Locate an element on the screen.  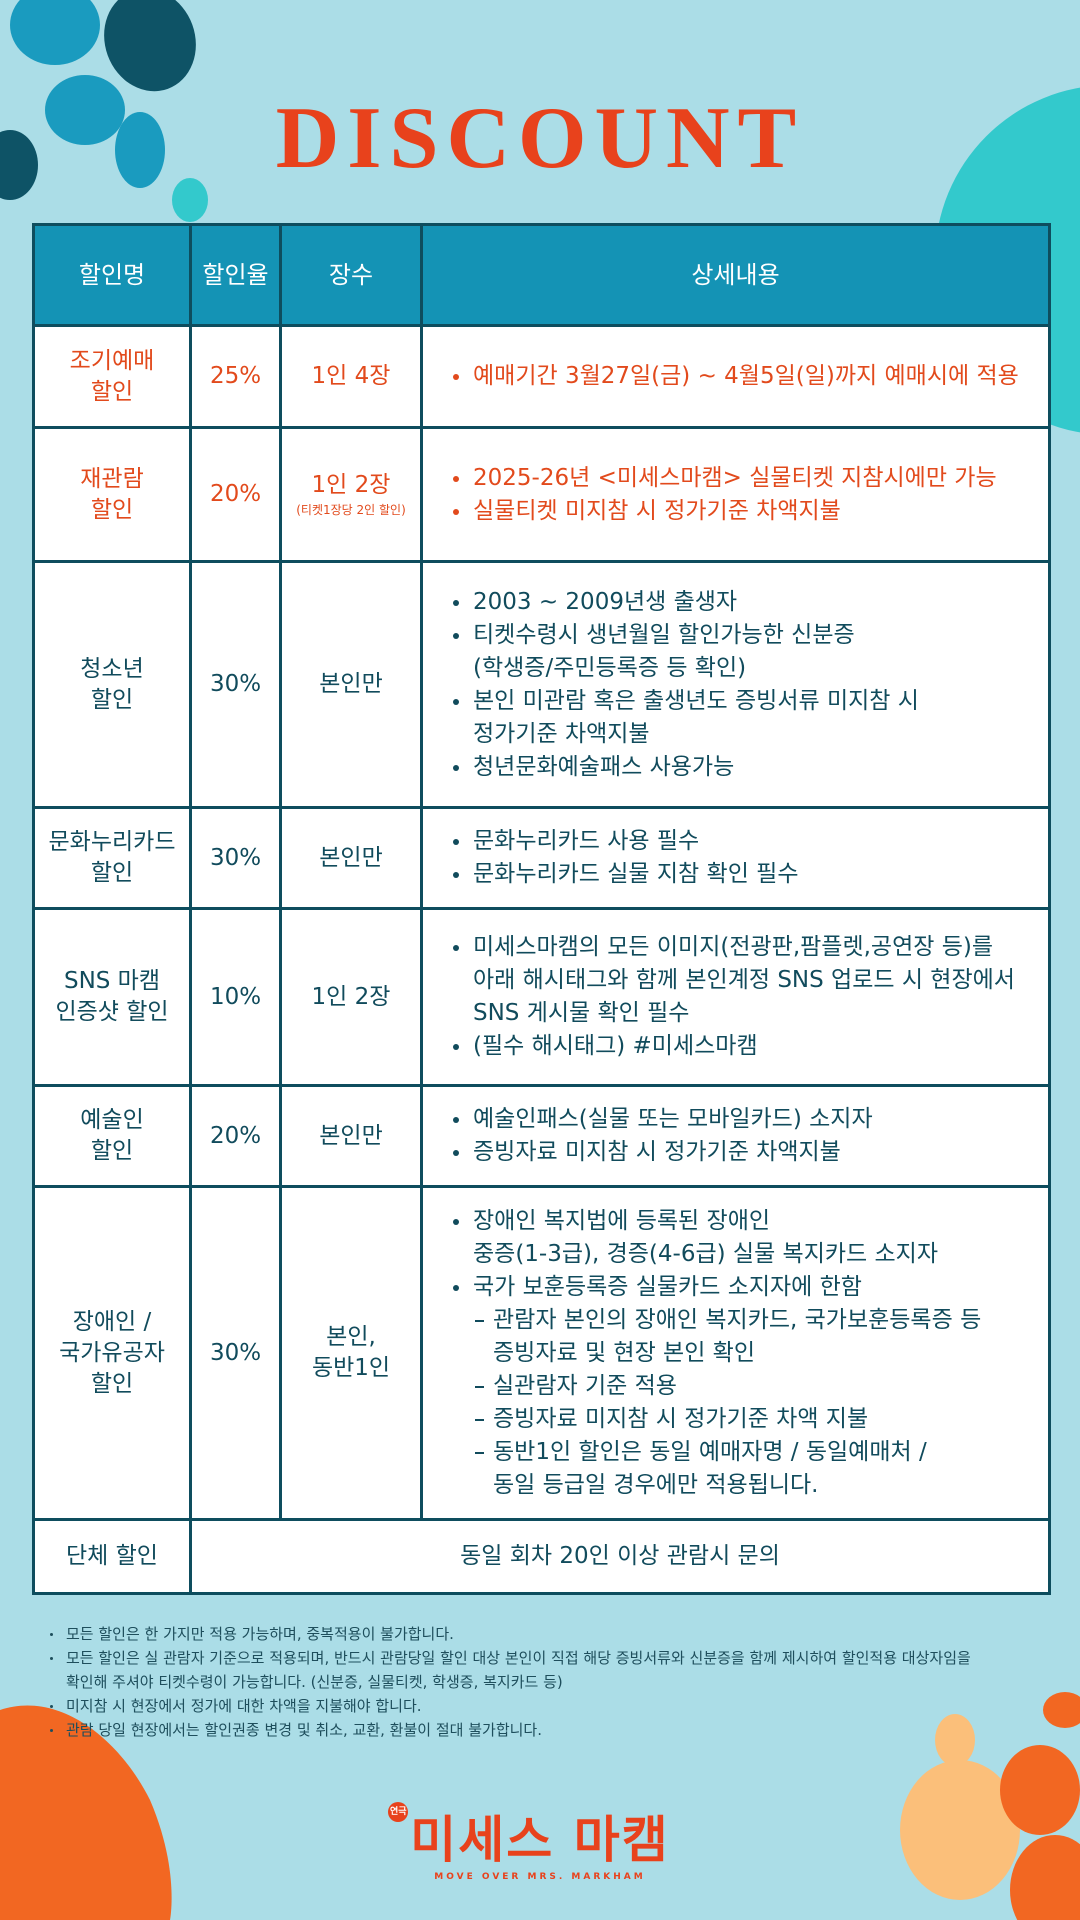
discount-name: 문화누리카드 is located at coordinates (112, 842).